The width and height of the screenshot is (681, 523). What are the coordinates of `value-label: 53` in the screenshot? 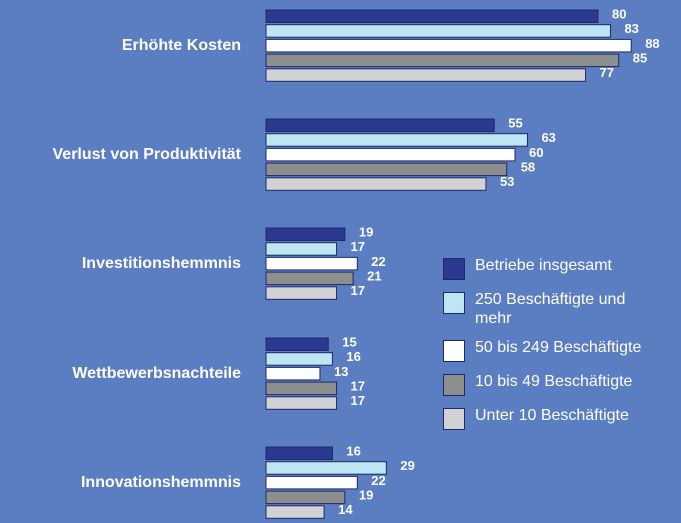 It's located at (507, 181).